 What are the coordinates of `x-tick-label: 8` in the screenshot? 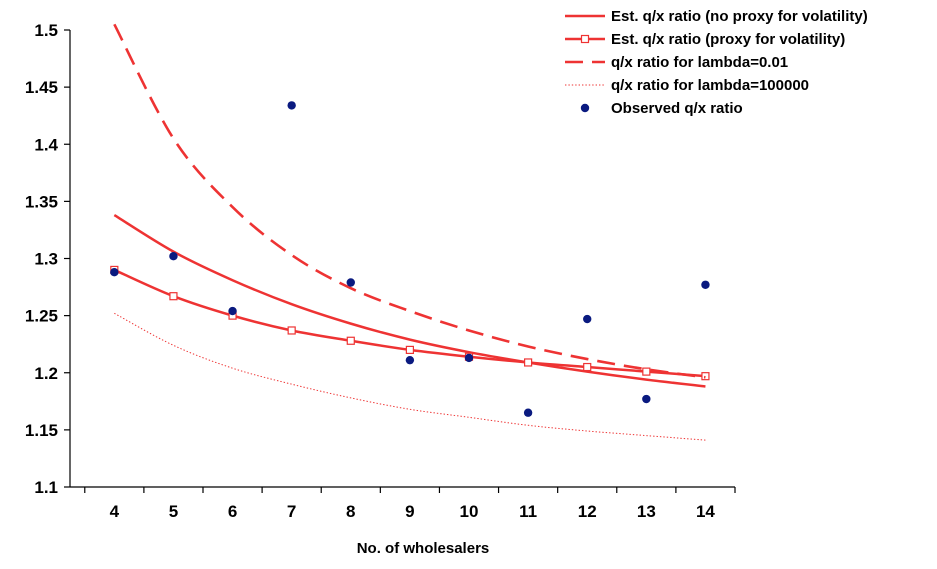 It's located at (350, 511).